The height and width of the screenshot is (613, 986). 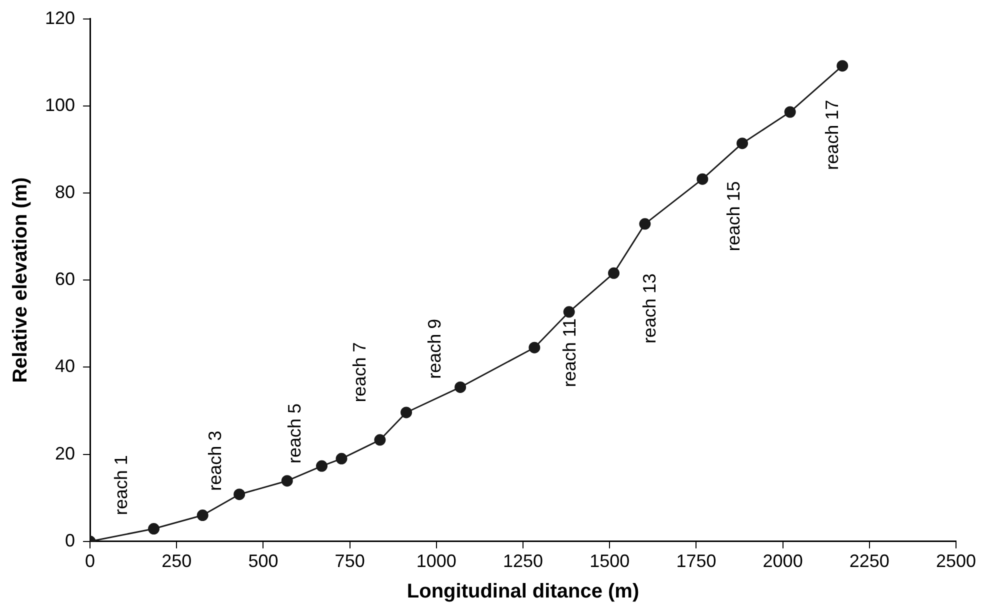 What do you see at coordinates (65, 279) in the screenshot?
I see `y-tick-label: 60` at bounding box center [65, 279].